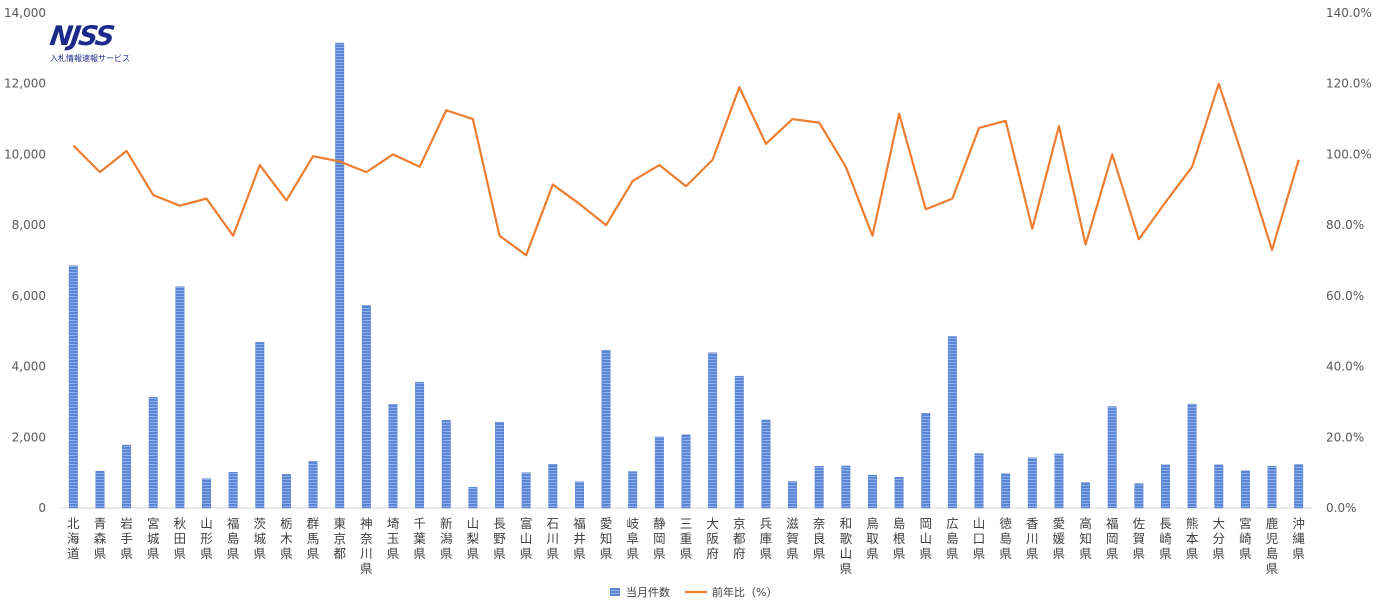 This screenshot has width=1380, height=611. Describe the element at coordinates (73, 538) in the screenshot. I see `x-category-label: 北海道` at that location.